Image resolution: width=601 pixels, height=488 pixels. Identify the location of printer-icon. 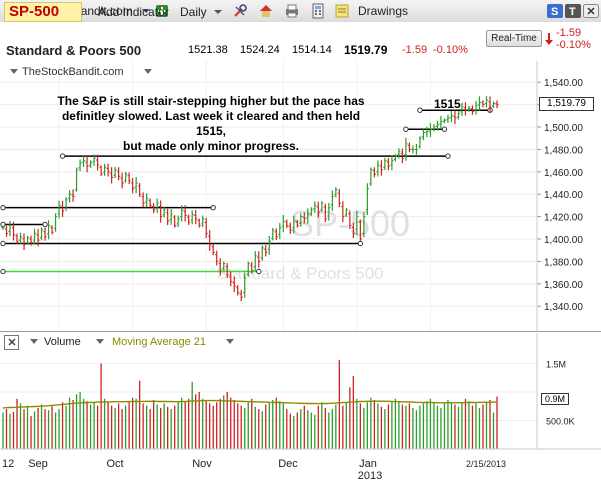
(292, 11).